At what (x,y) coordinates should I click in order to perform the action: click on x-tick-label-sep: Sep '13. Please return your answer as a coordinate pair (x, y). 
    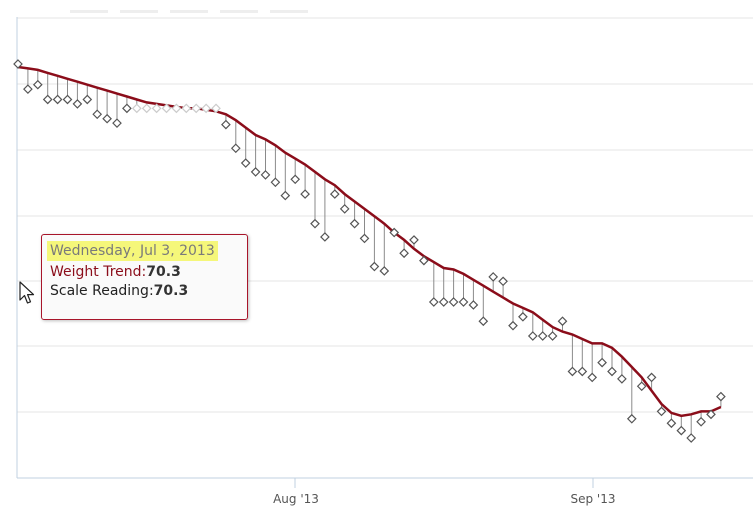
    Looking at the image, I should click on (593, 499).